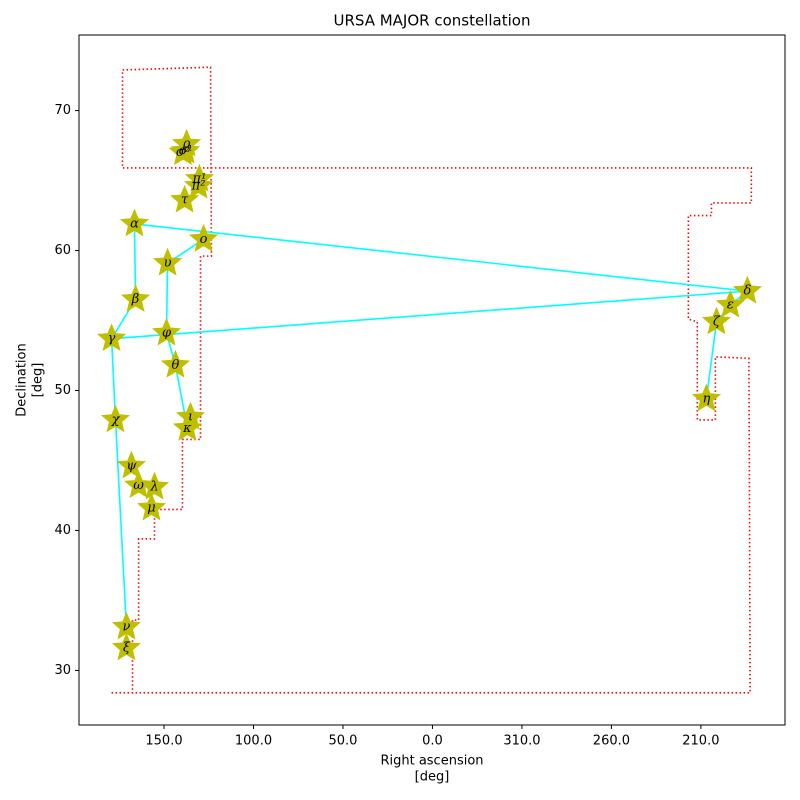 This screenshot has width=800, height=800. I want to click on y-tick-label: 60, so click(62, 250).